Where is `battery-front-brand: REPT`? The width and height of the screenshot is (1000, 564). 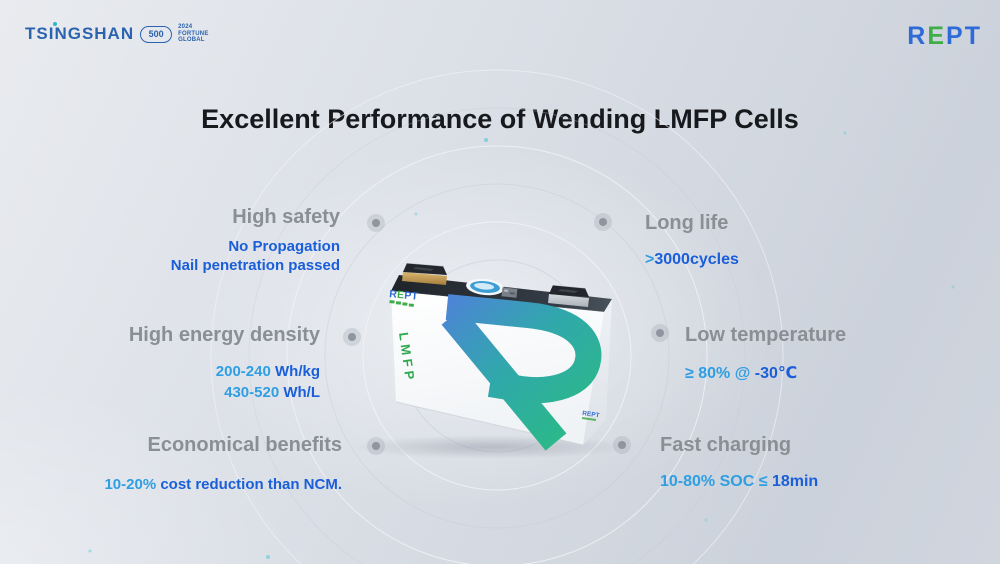
battery-front-brand: REPT is located at coordinates (404, 297).